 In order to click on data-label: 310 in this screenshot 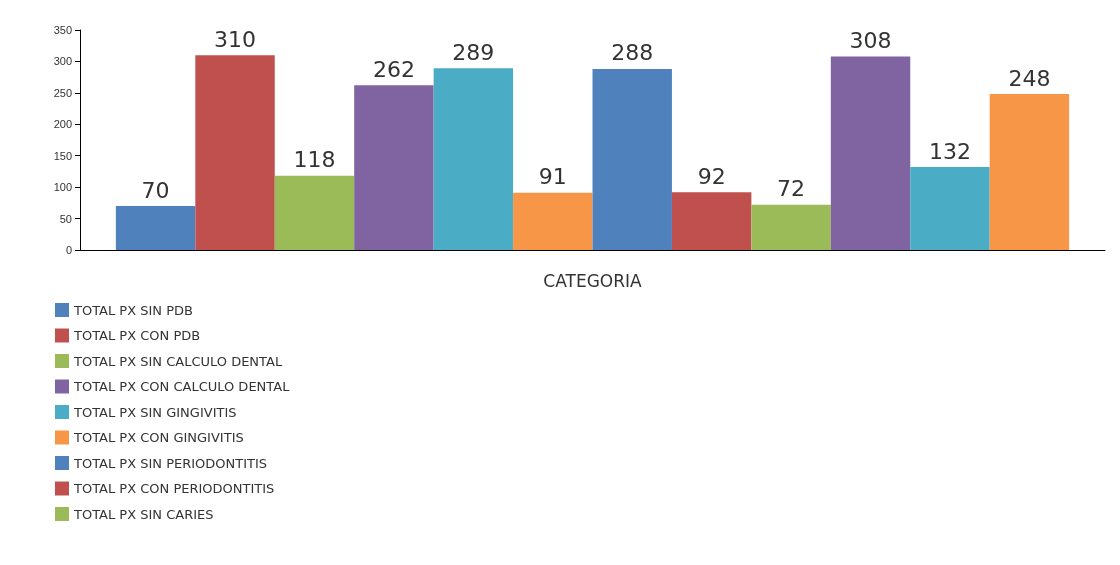, I will do `click(235, 39)`.